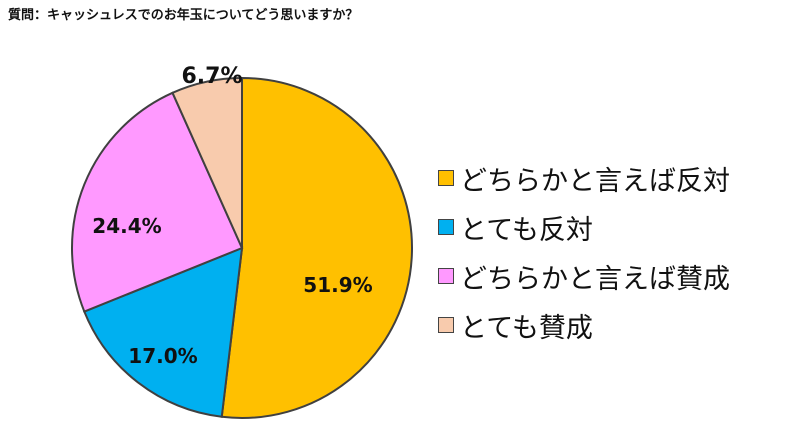  Describe the element at coordinates (183, 15) in the screenshot. I see `chart-question-title: 質問：キャッシュレスでのお年玉についてどう思いますか？` at that location.